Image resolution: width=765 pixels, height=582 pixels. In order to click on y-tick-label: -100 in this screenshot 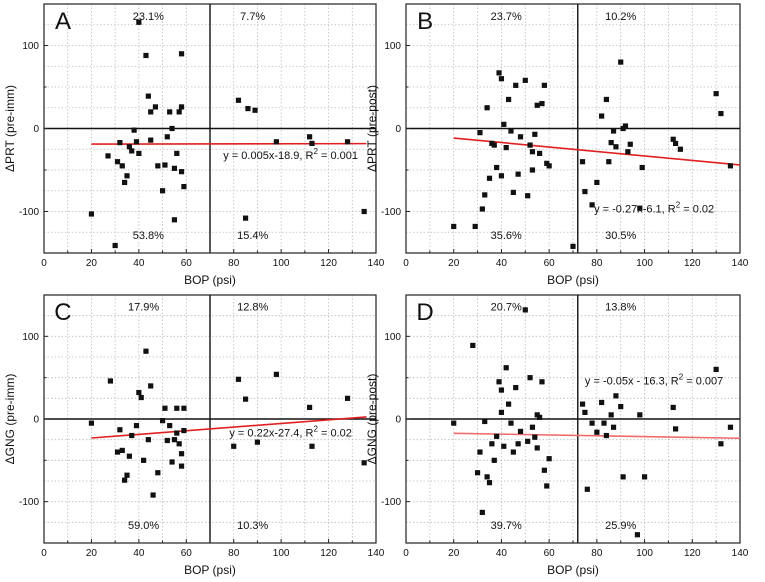, I will do `click(29, 502)`.